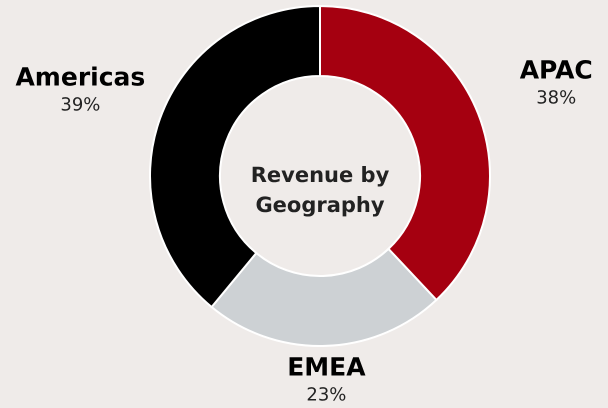 The image size is (608, 408). Describe the element at coordinates (320, 190) in the screenshot. I see `text: Revenue by Geography` at that location.